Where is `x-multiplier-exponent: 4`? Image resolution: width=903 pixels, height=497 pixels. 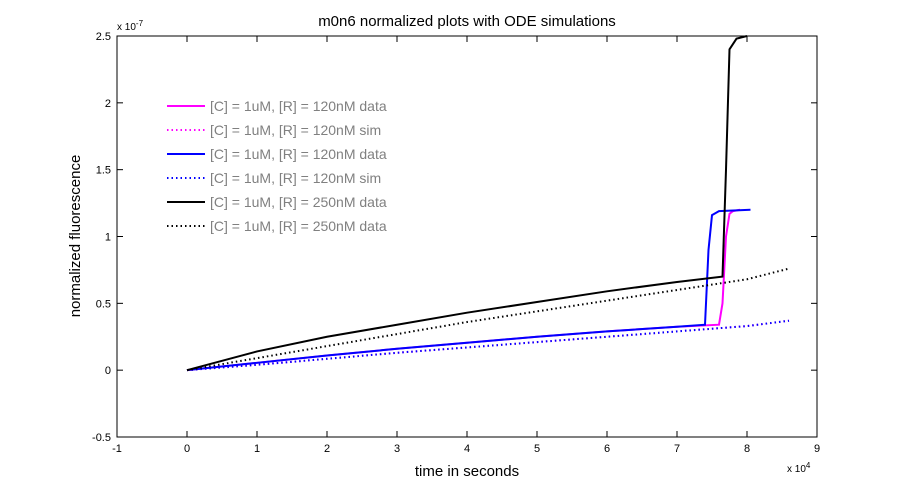
x-multiplier-exponent: 4 is located at coordinates (808, 465).